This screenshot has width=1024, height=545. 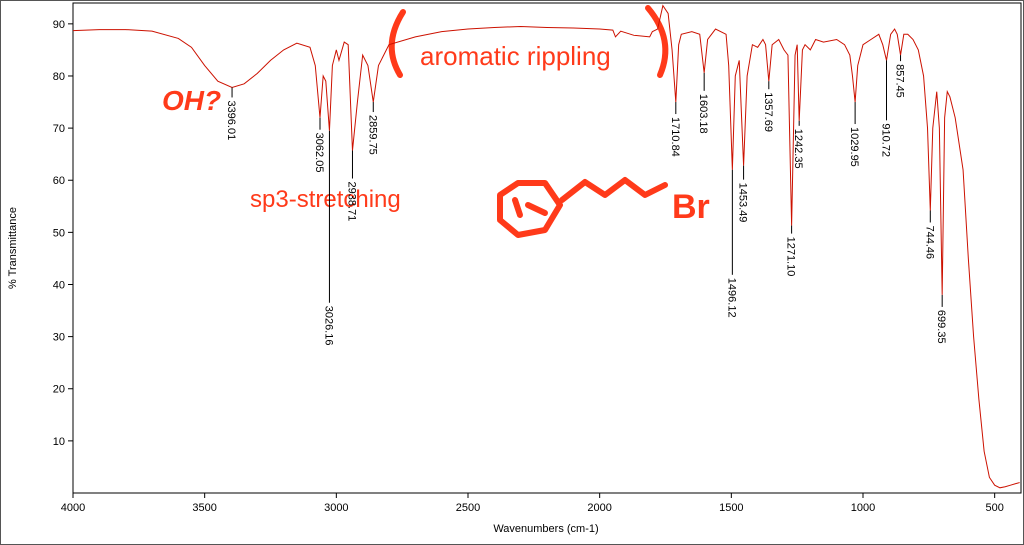 What do you see at coordinates (731, 298) in the screenshot?
I see `peak-label: 1496.12` at bounding box center [731, 298].